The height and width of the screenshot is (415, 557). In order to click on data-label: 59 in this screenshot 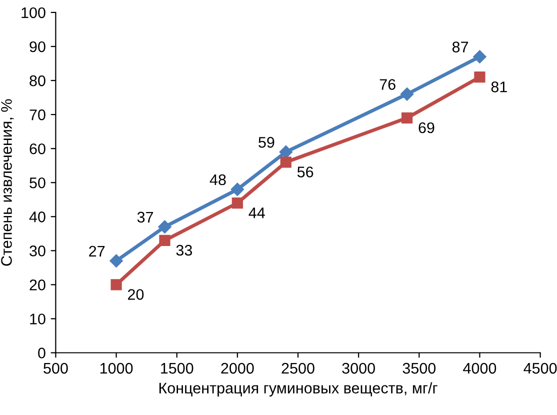, I will do `click(266, 142)`.